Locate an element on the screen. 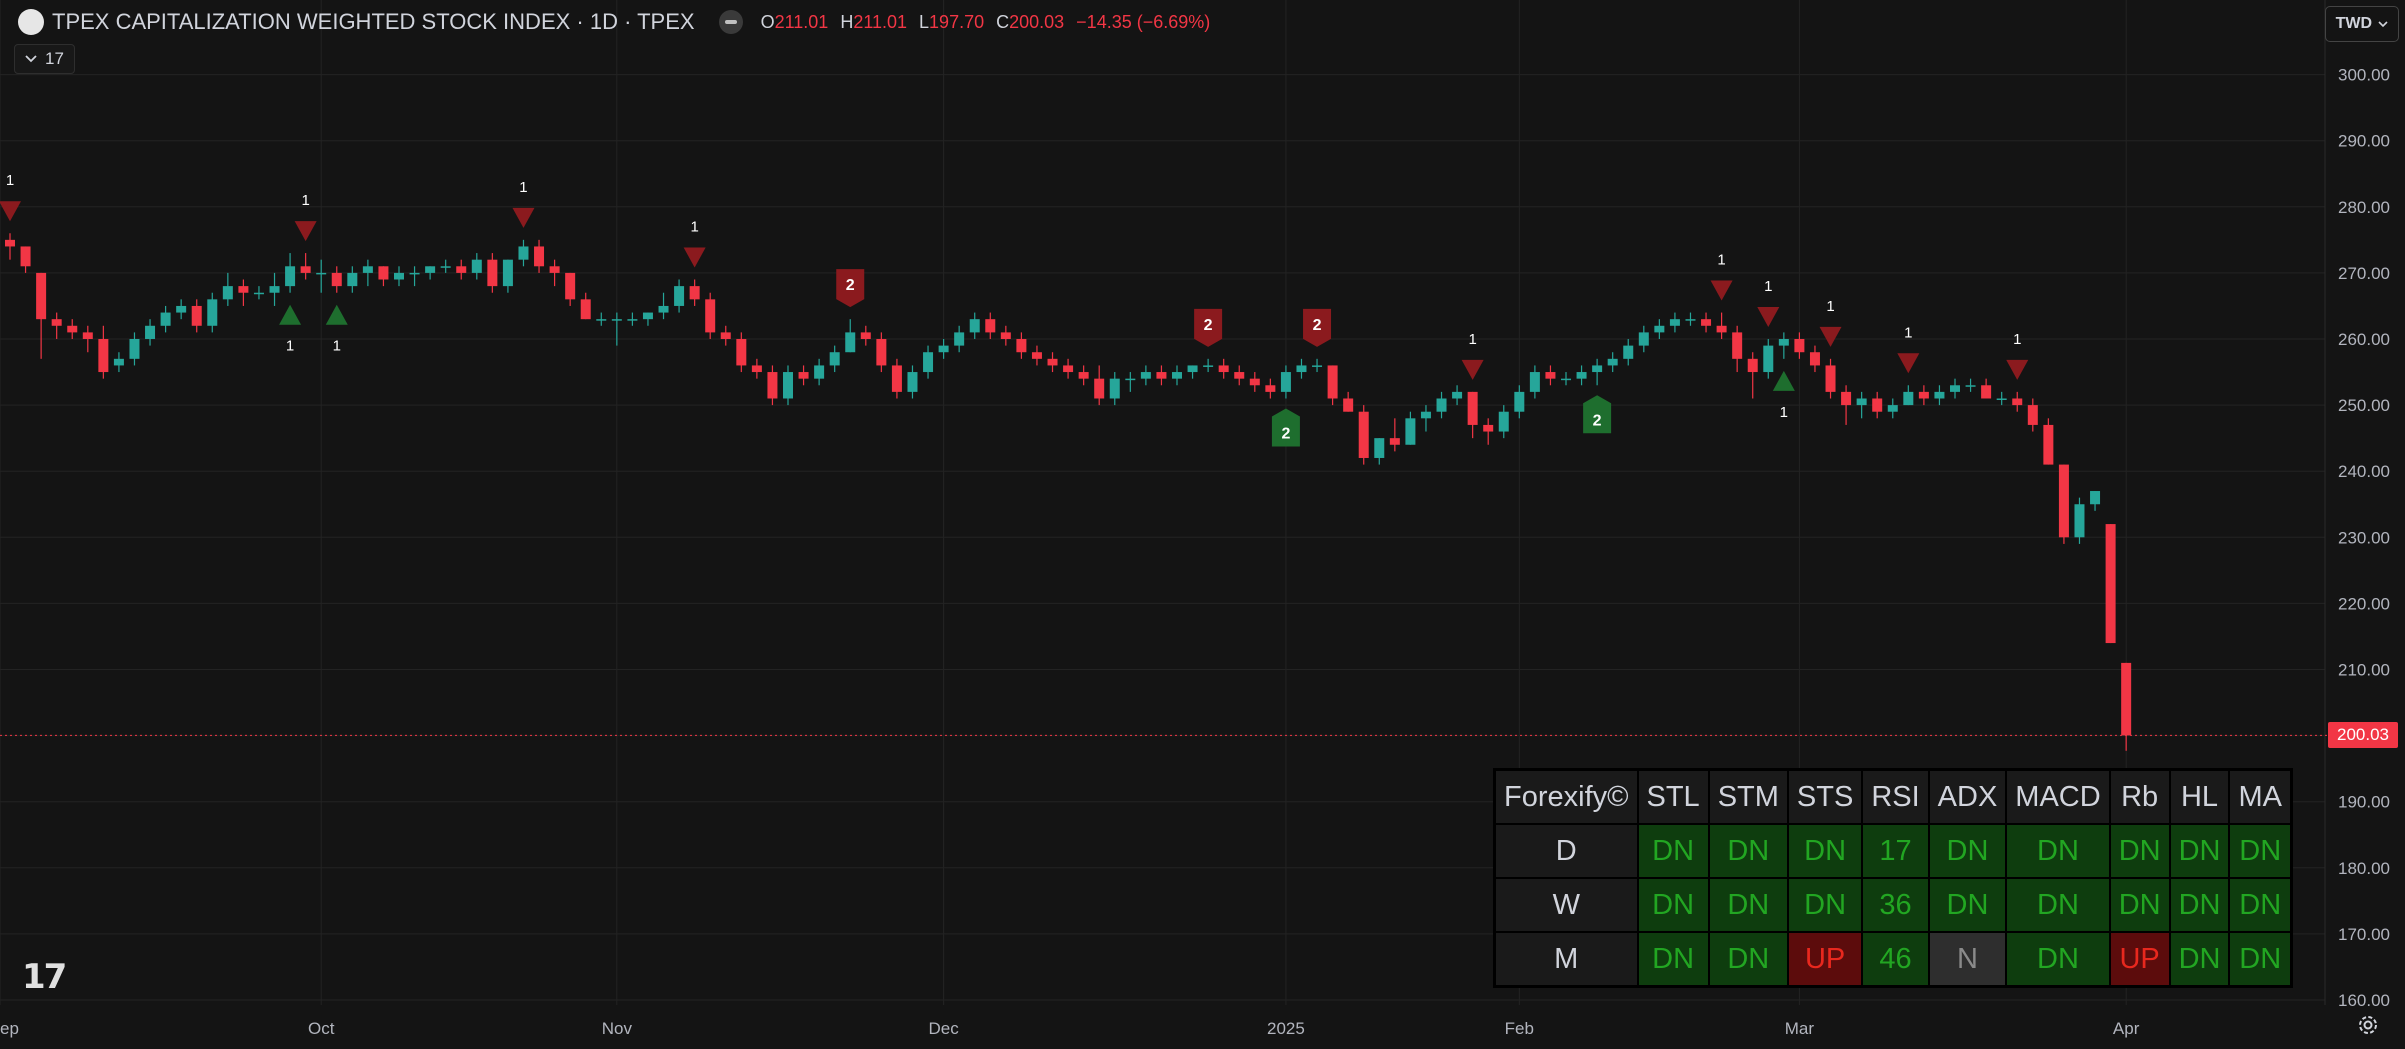  cell-m-sts: UP is located at coordinates (1825, 959).